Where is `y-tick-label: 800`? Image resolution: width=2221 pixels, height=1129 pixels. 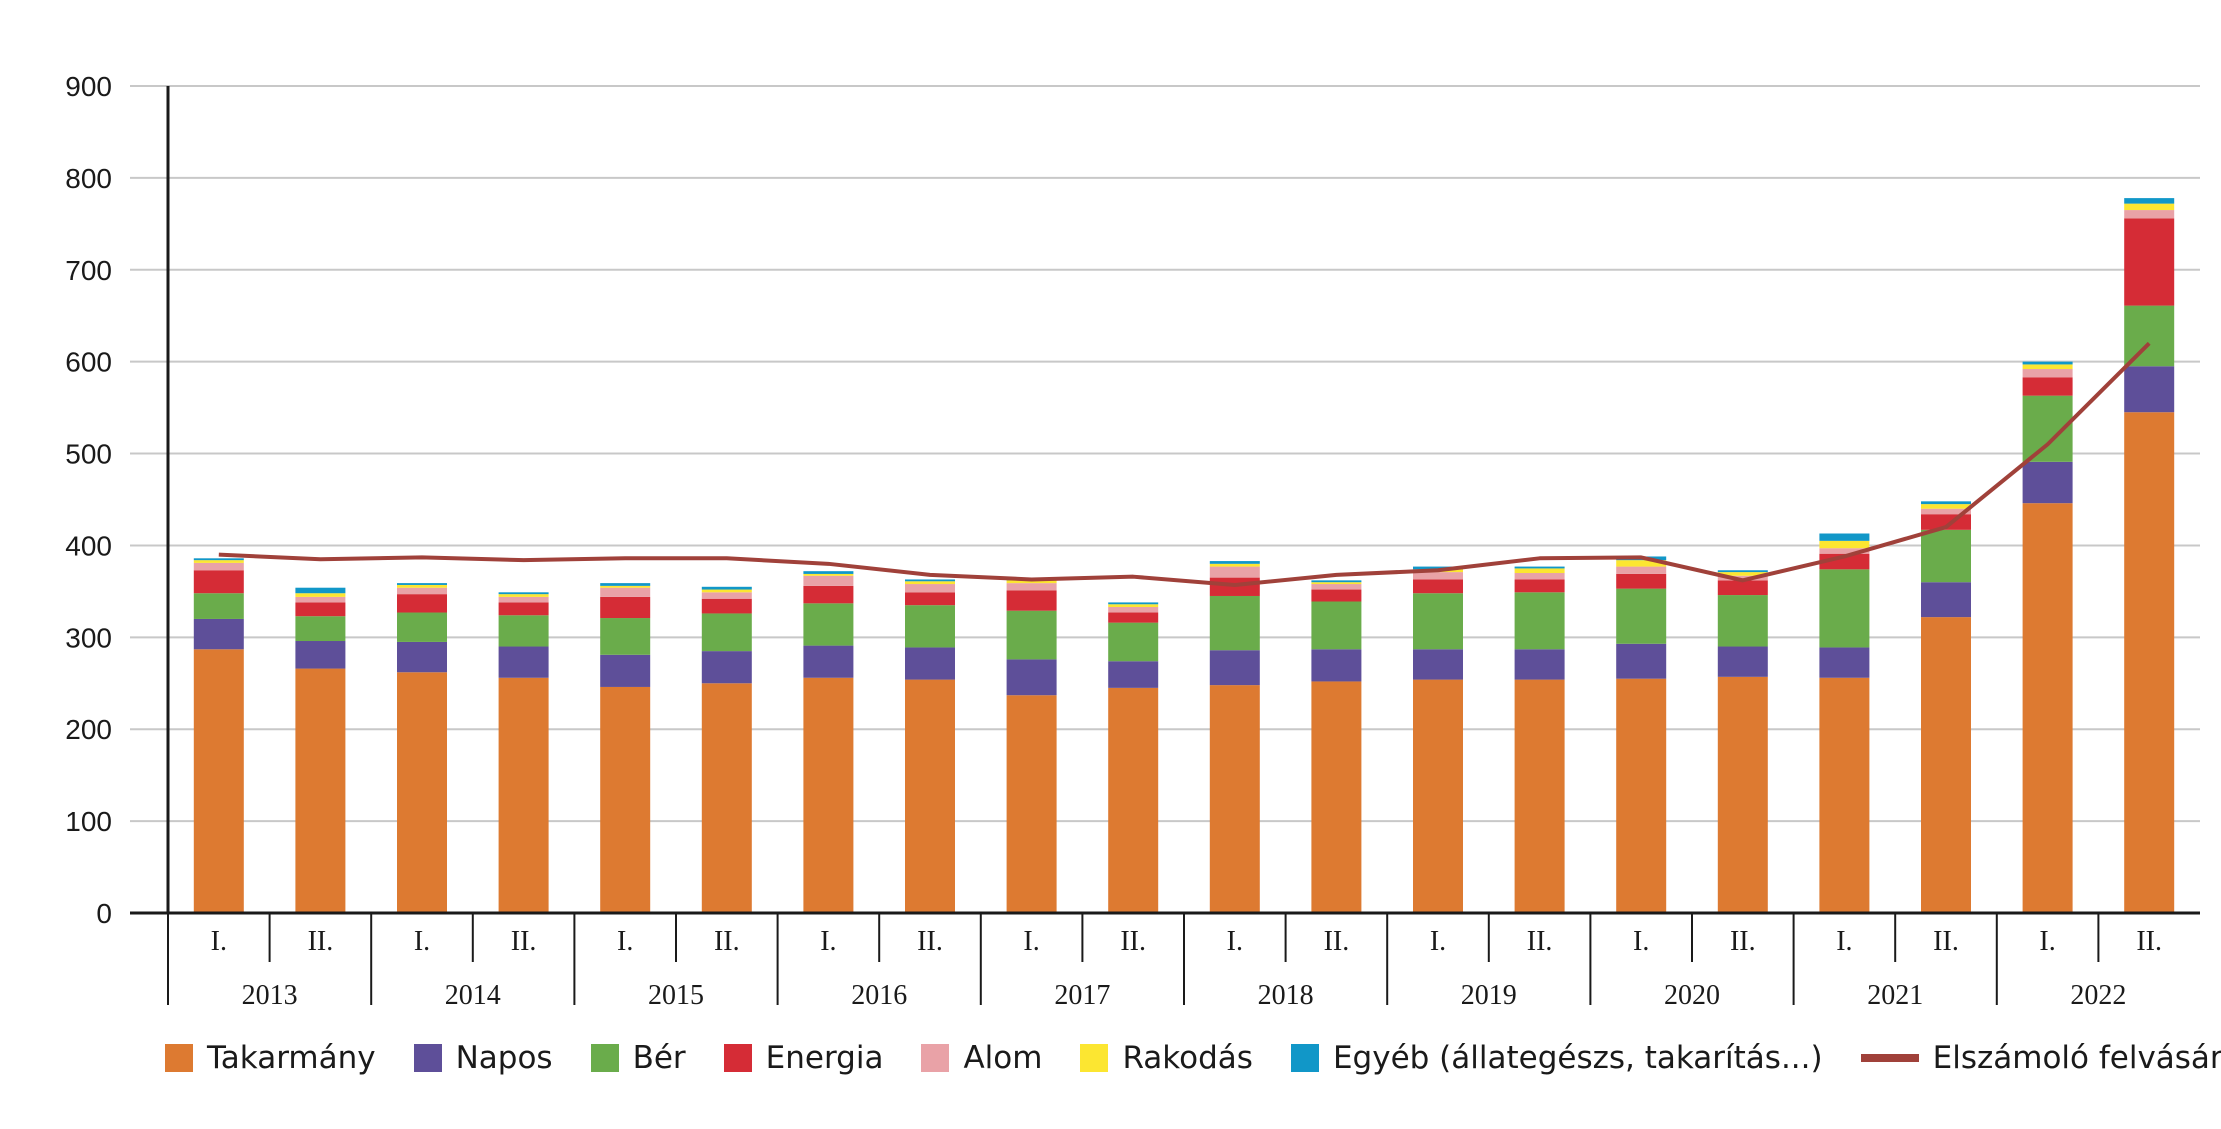
y-tick-label: 800 is located at coordinates (88, 178).